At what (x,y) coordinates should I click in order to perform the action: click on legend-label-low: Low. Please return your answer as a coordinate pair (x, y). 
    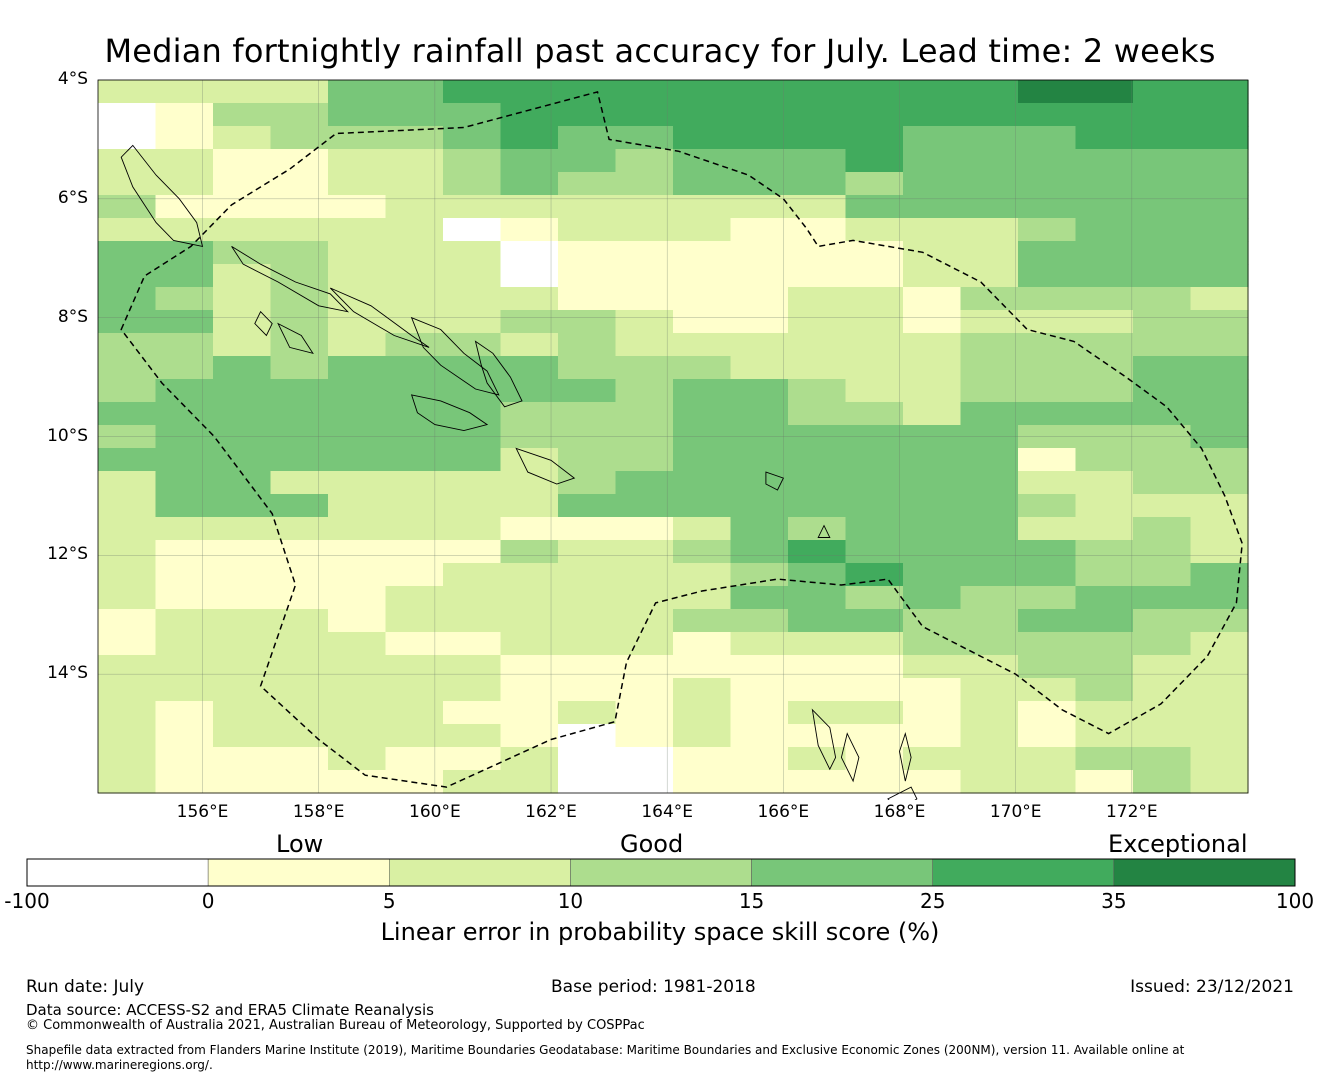
    Looking at the image, I should click on (300, 844).